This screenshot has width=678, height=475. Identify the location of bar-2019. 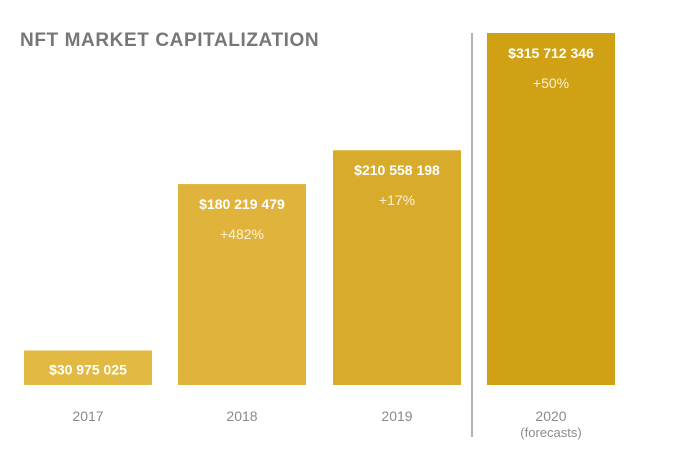
(397, 267).